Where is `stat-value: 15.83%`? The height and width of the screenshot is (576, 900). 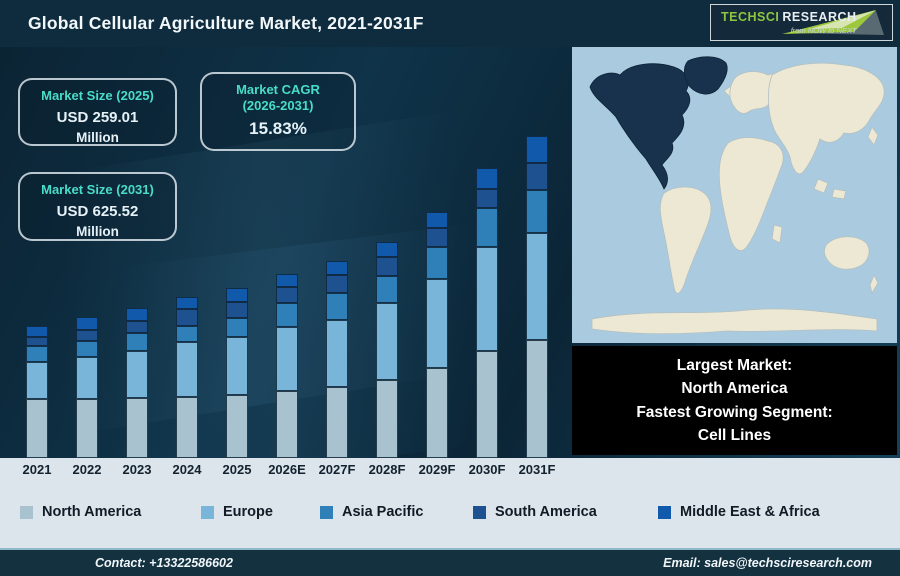 stat-value: 15.83% is located at coordinates (278, 128).